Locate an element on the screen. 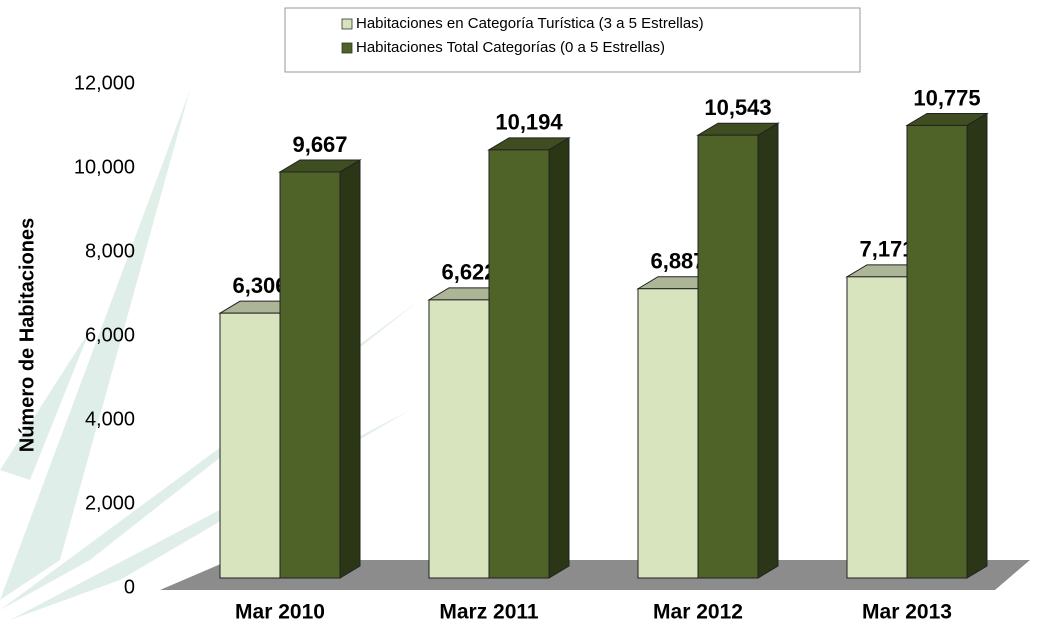  x-tick-label: Mar 2013 is located at coordinates (907, 612).